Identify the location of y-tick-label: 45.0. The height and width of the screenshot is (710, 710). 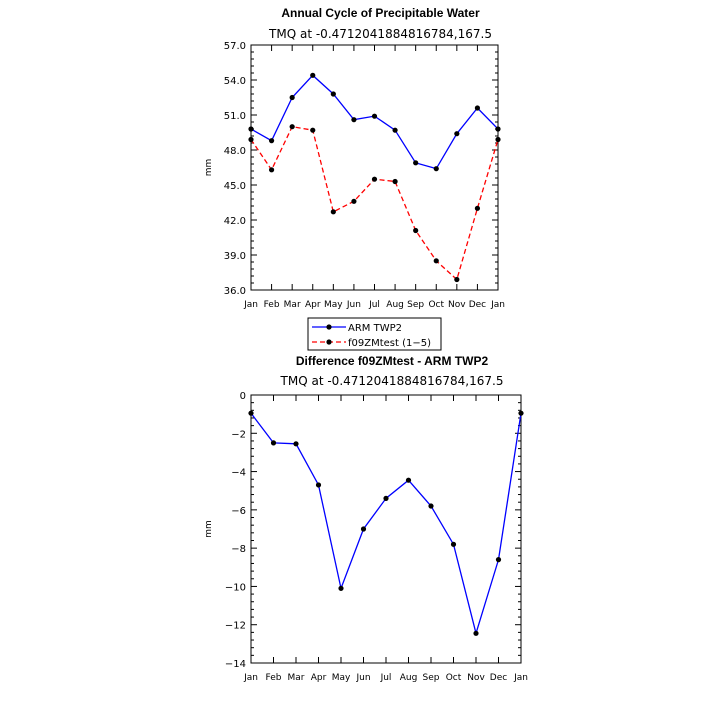
(235, 186).